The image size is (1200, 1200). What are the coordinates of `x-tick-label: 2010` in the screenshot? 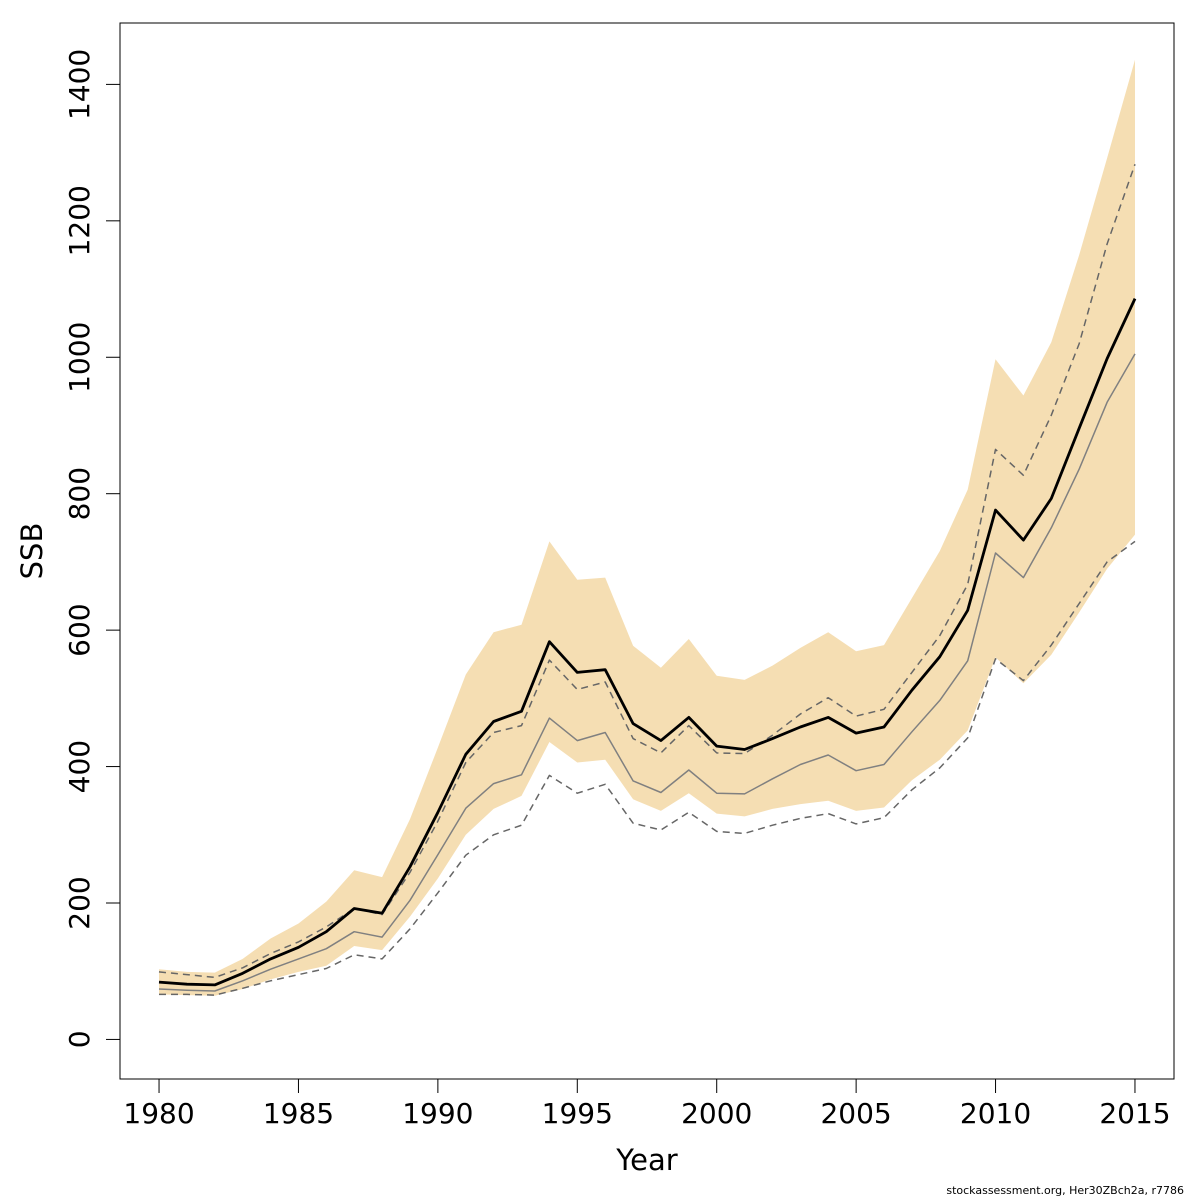 It's located at (995, 1113).